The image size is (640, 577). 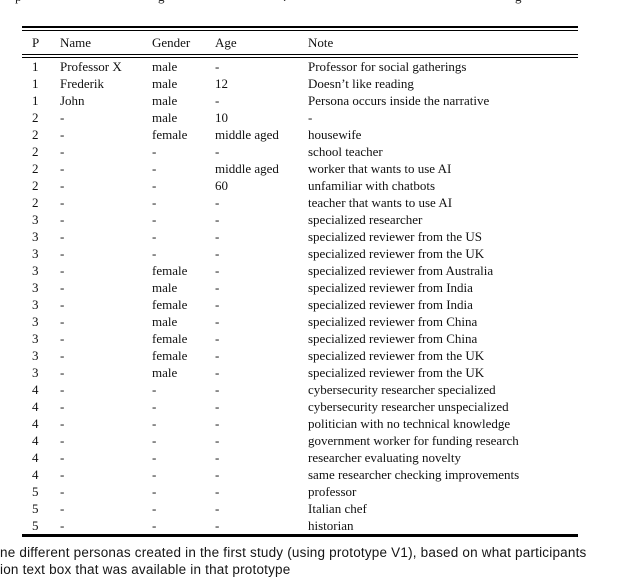 What do you see at coordinates (300, 491) in the screenshot?
I see `table-row: 5 - - - professor` at bounding box center [300, 491].